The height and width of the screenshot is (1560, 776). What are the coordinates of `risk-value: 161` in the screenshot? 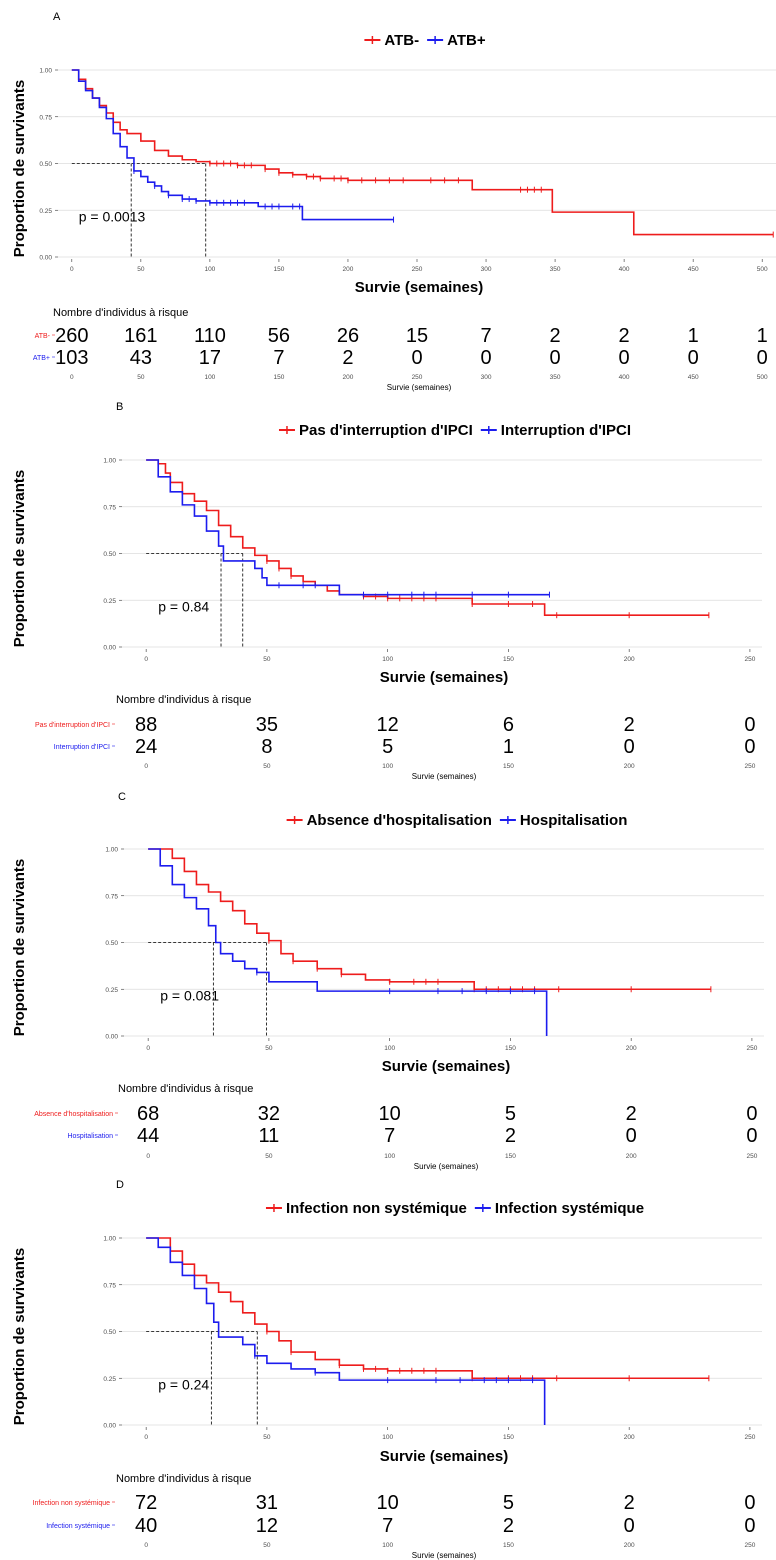 It's located at (140, 336).